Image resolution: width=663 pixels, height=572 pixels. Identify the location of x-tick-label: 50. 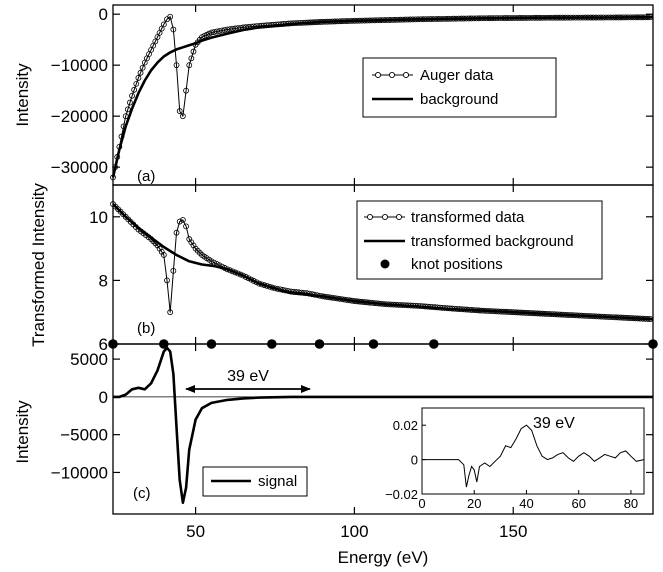
(195, 531).